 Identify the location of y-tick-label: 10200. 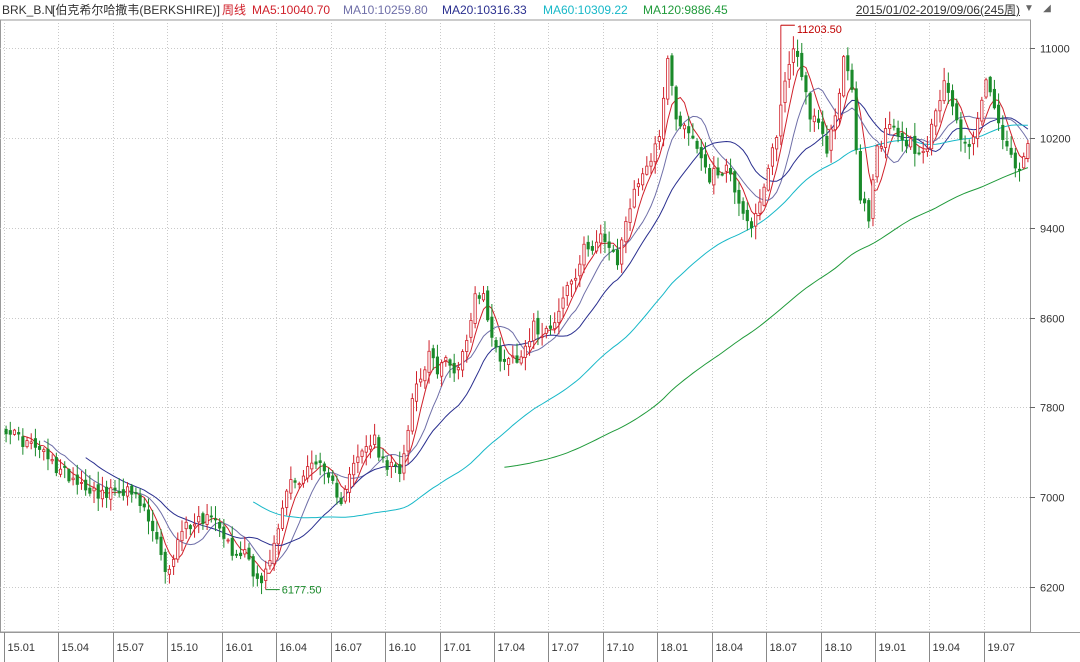
(1055, 140).